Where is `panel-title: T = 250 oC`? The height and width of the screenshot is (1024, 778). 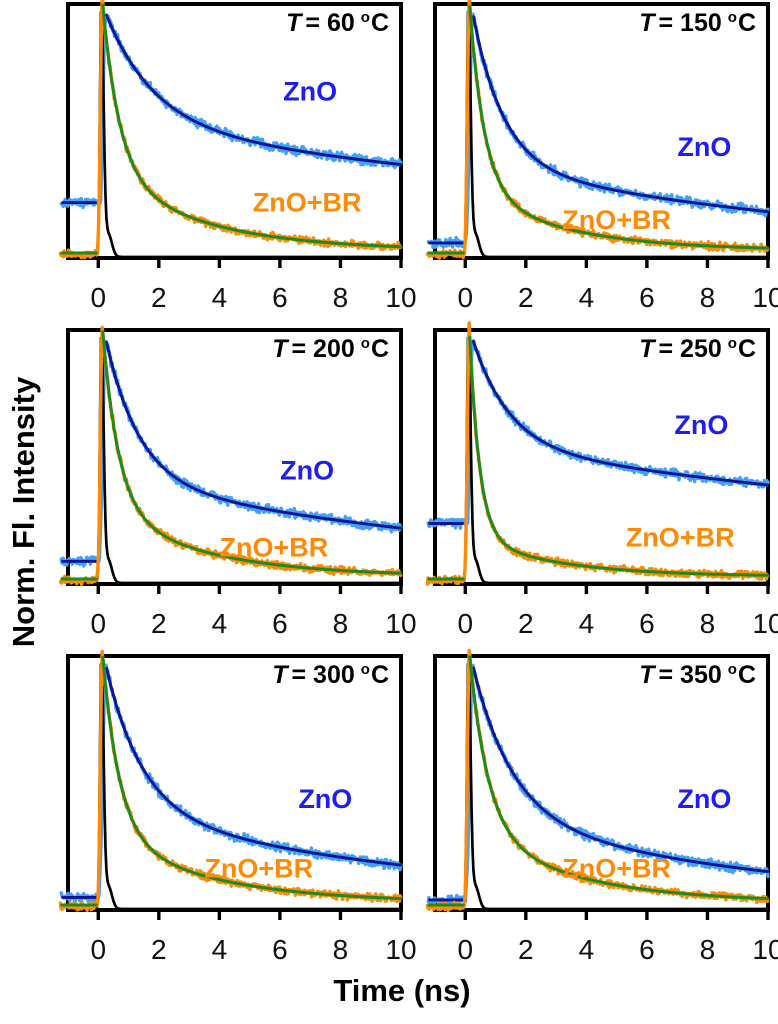
panel-title: T = 250 oC is located at coordinates (697, 349).